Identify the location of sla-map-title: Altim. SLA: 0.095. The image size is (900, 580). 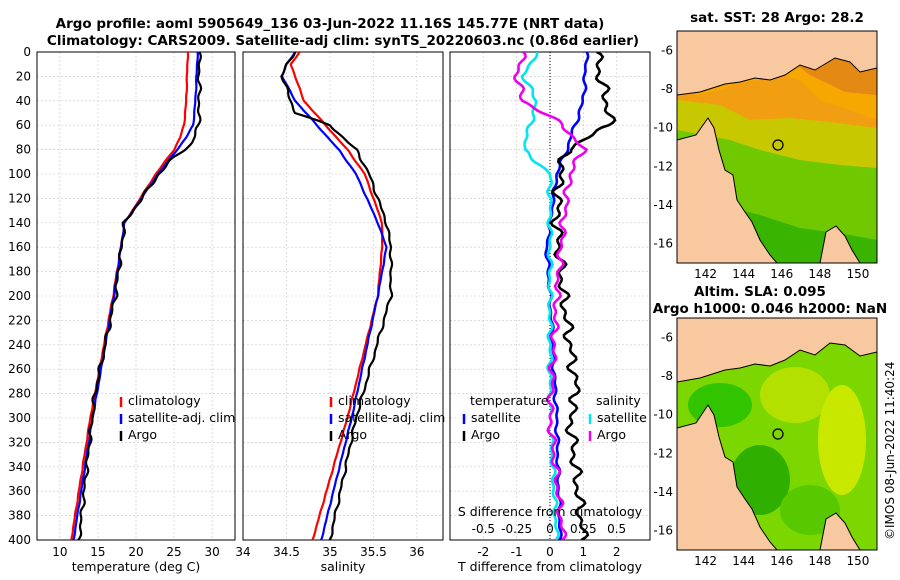
(760, 292).